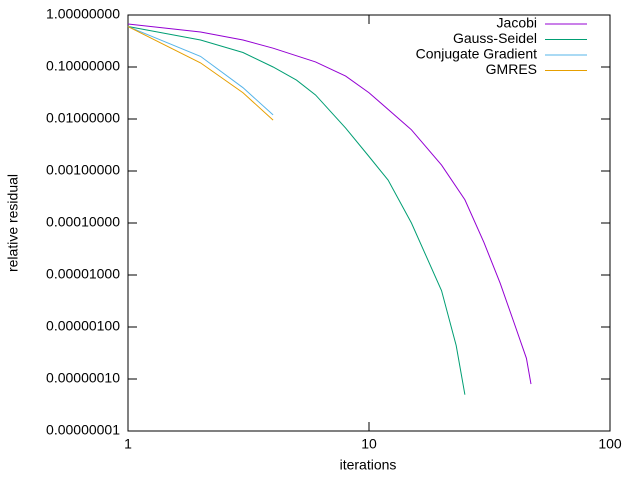  I want to click on y-tick-label: 0.00000010, so click(83, 378).